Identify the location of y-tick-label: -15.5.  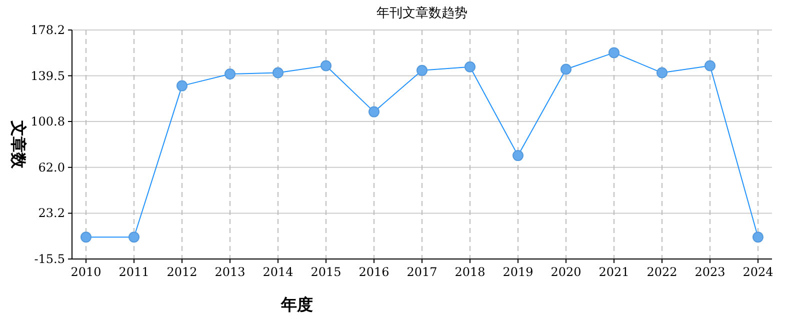
(49, 259).